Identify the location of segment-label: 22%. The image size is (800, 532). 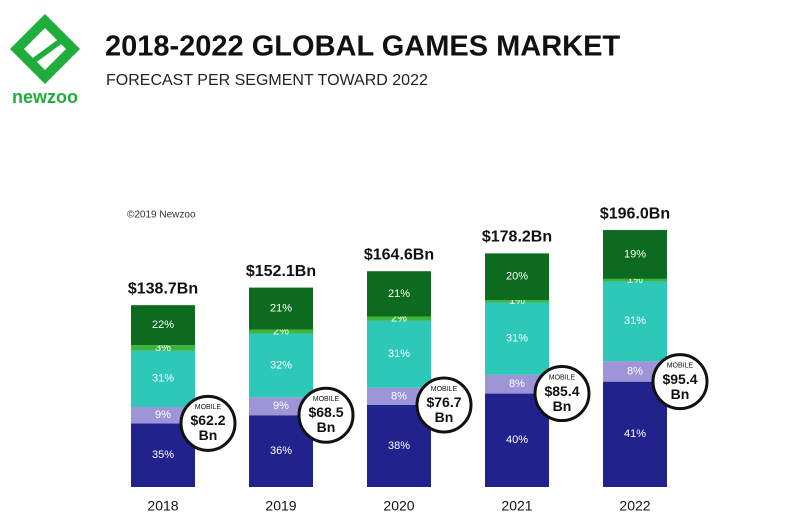
(163, 325).